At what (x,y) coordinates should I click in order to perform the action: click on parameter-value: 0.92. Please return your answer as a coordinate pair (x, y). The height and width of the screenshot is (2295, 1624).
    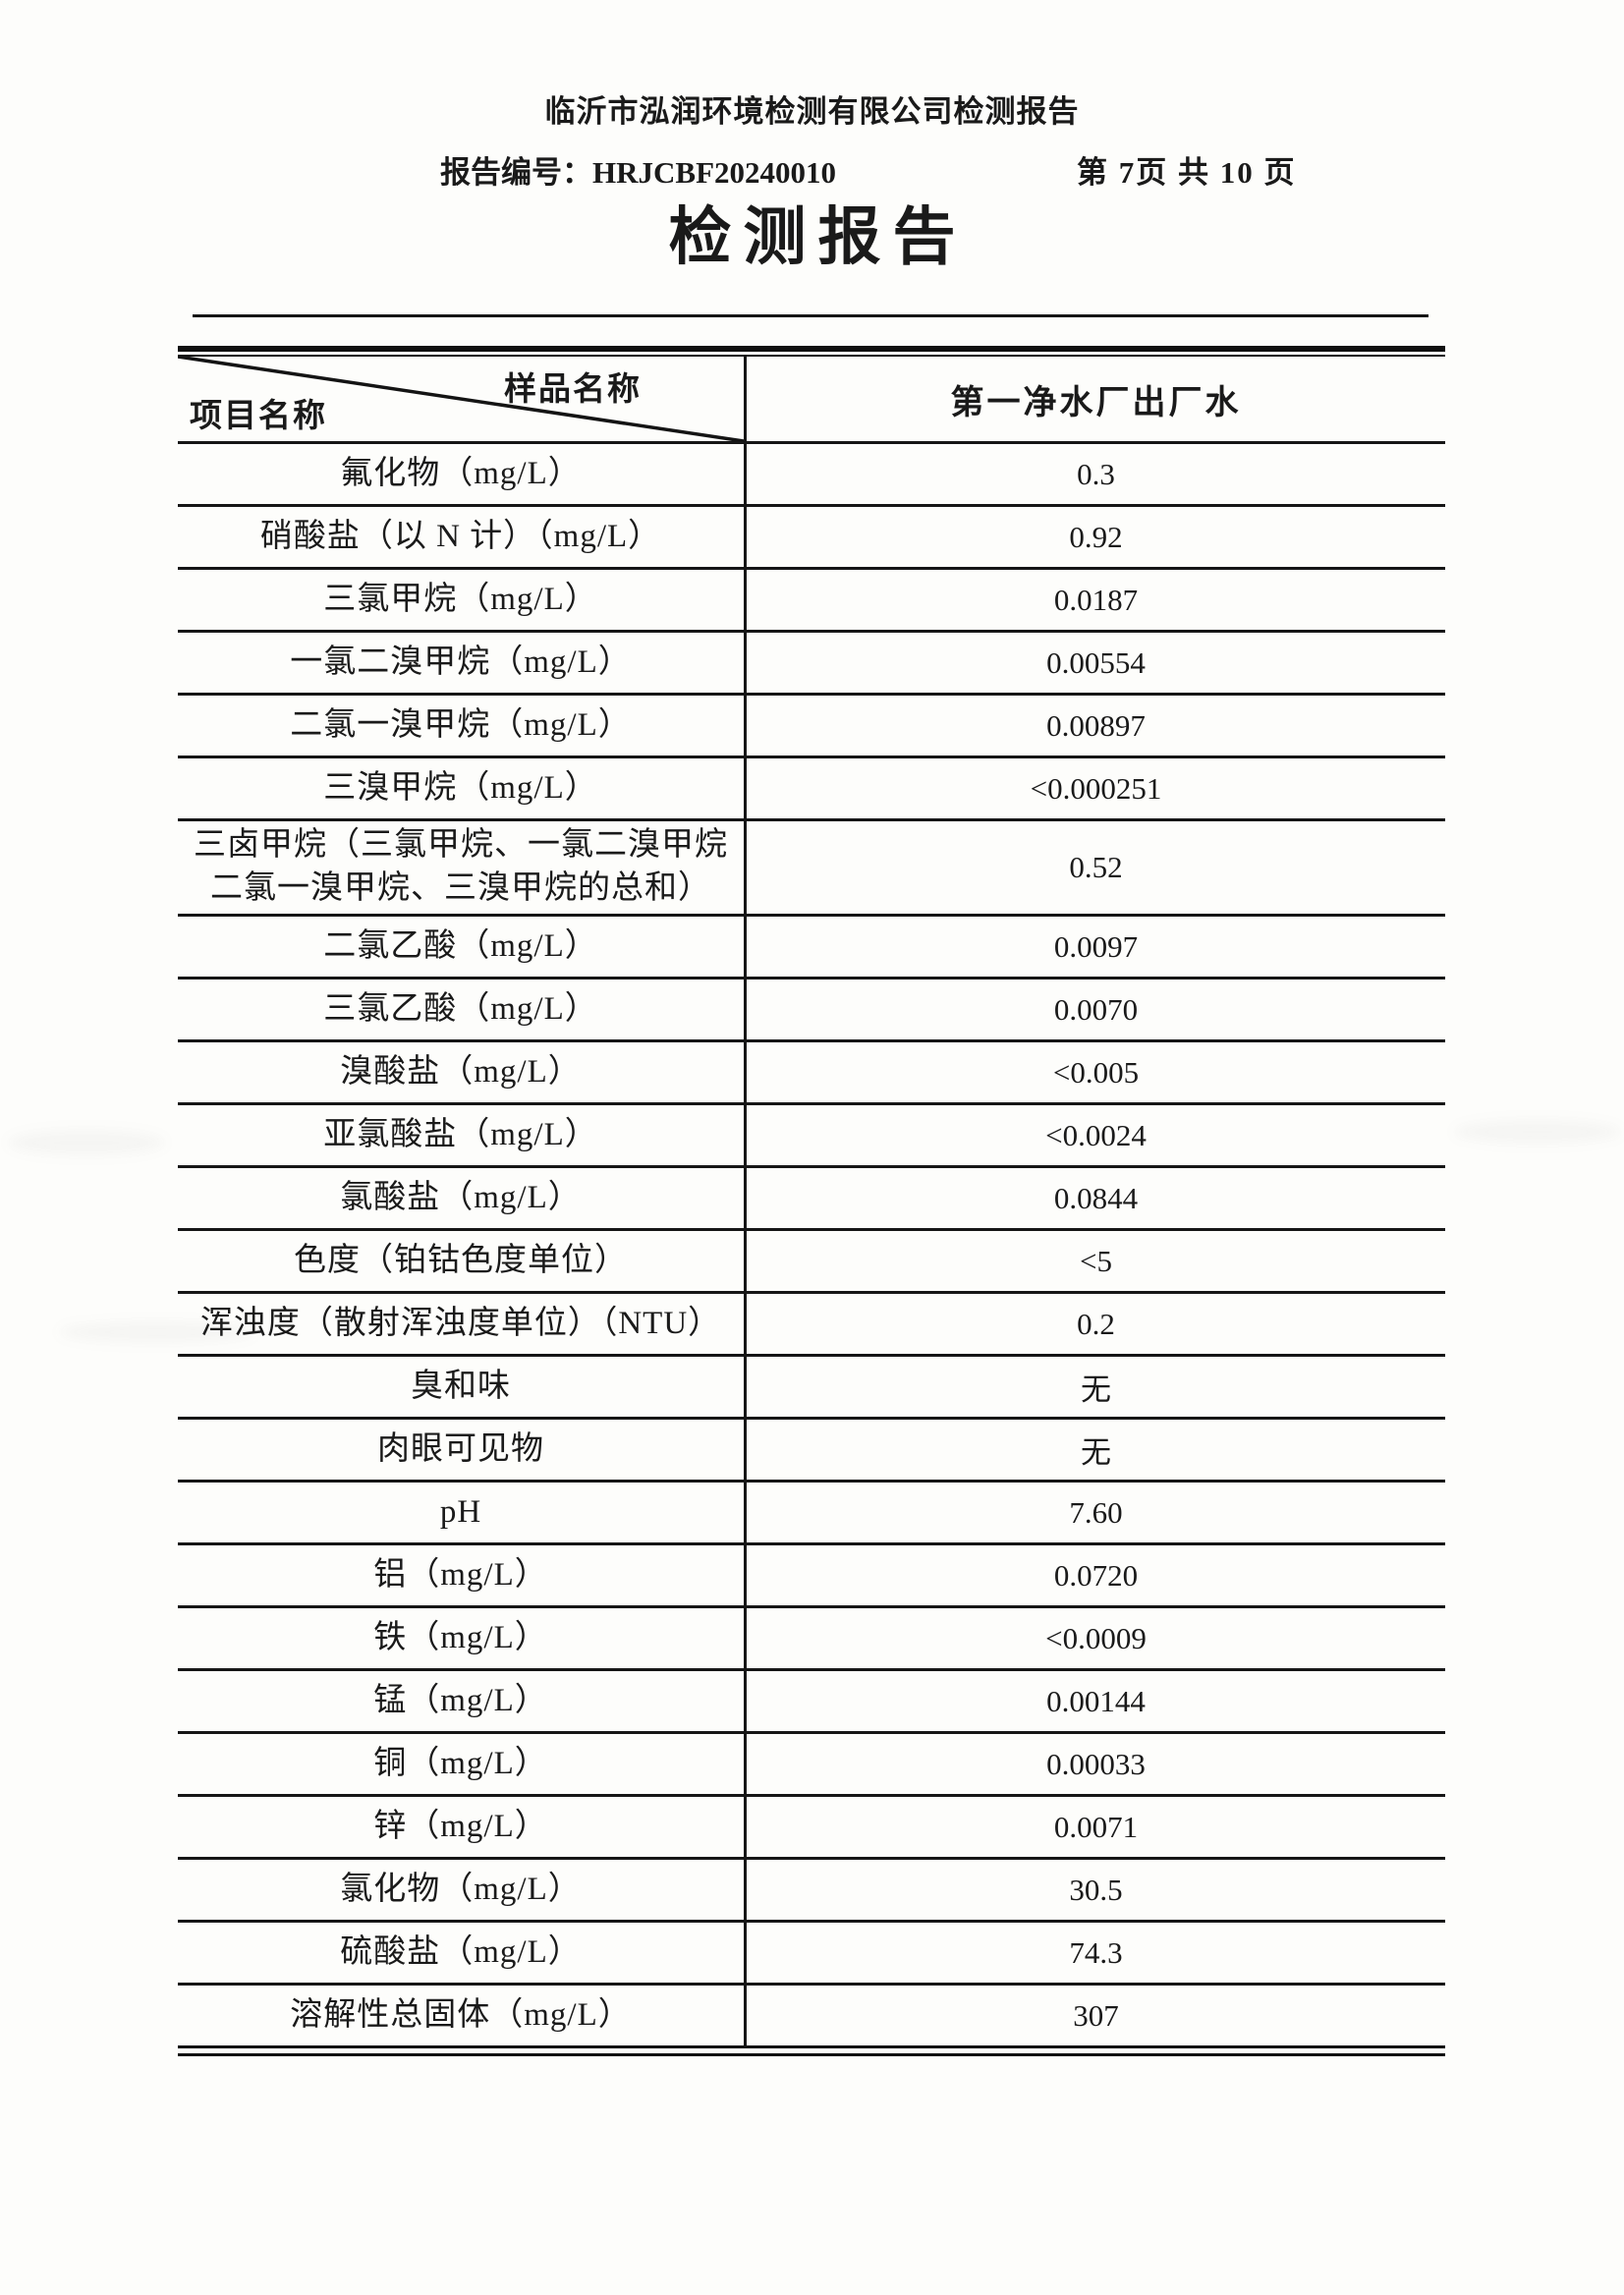
    Looking at the image, I should click on (1095, 537).